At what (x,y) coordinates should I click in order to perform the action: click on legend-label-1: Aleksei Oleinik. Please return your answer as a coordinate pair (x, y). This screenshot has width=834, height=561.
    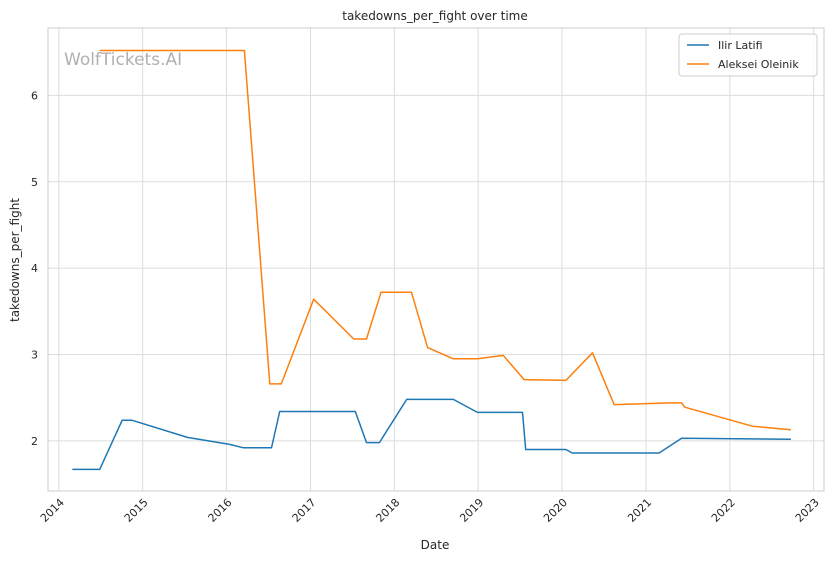
    Looking at the image, I should click on (758, 64).